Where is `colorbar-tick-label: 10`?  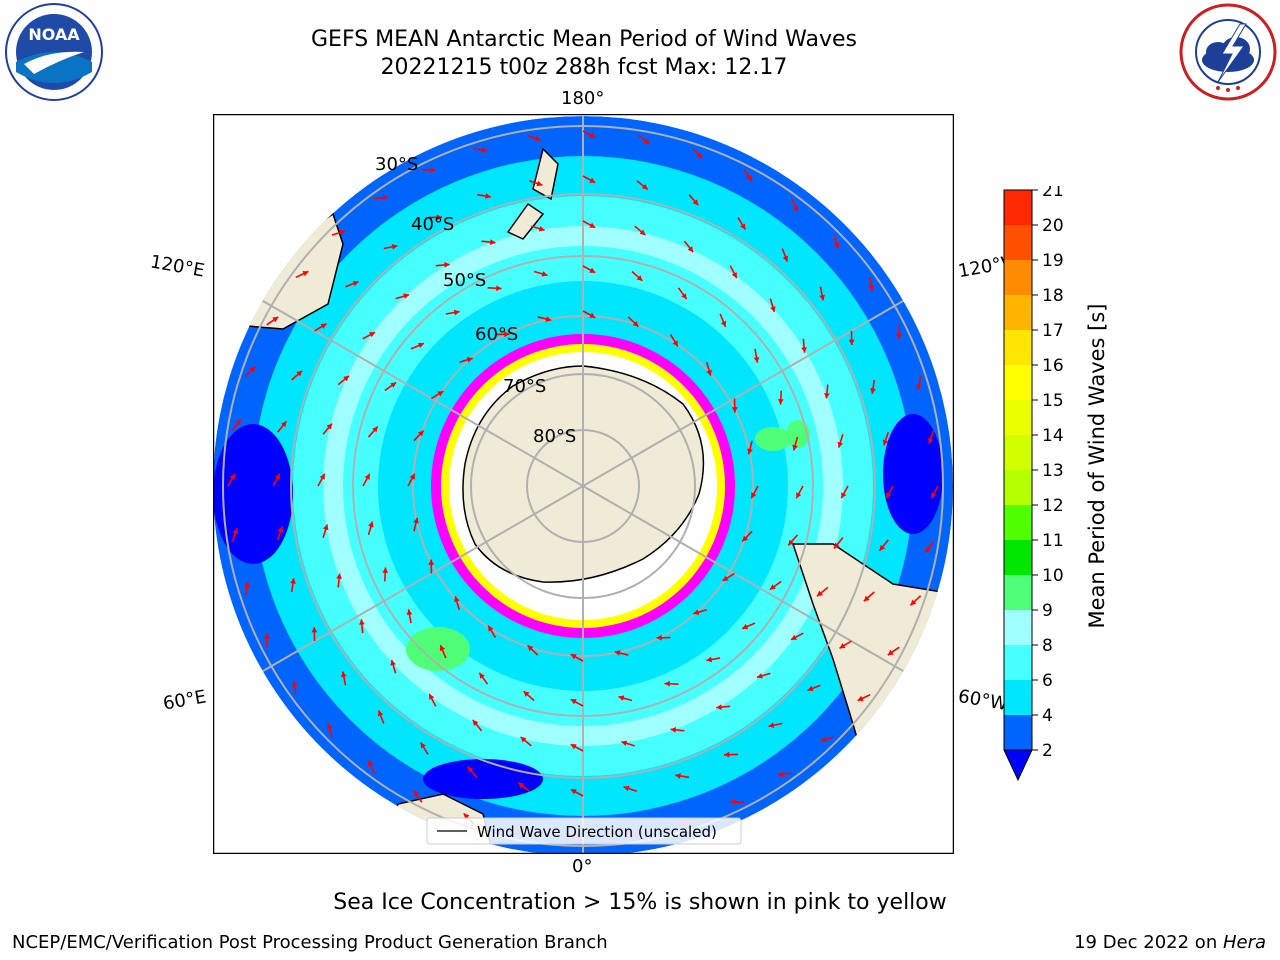 colorbar-tick-label: 10 is located at coordinates (1053, 576).